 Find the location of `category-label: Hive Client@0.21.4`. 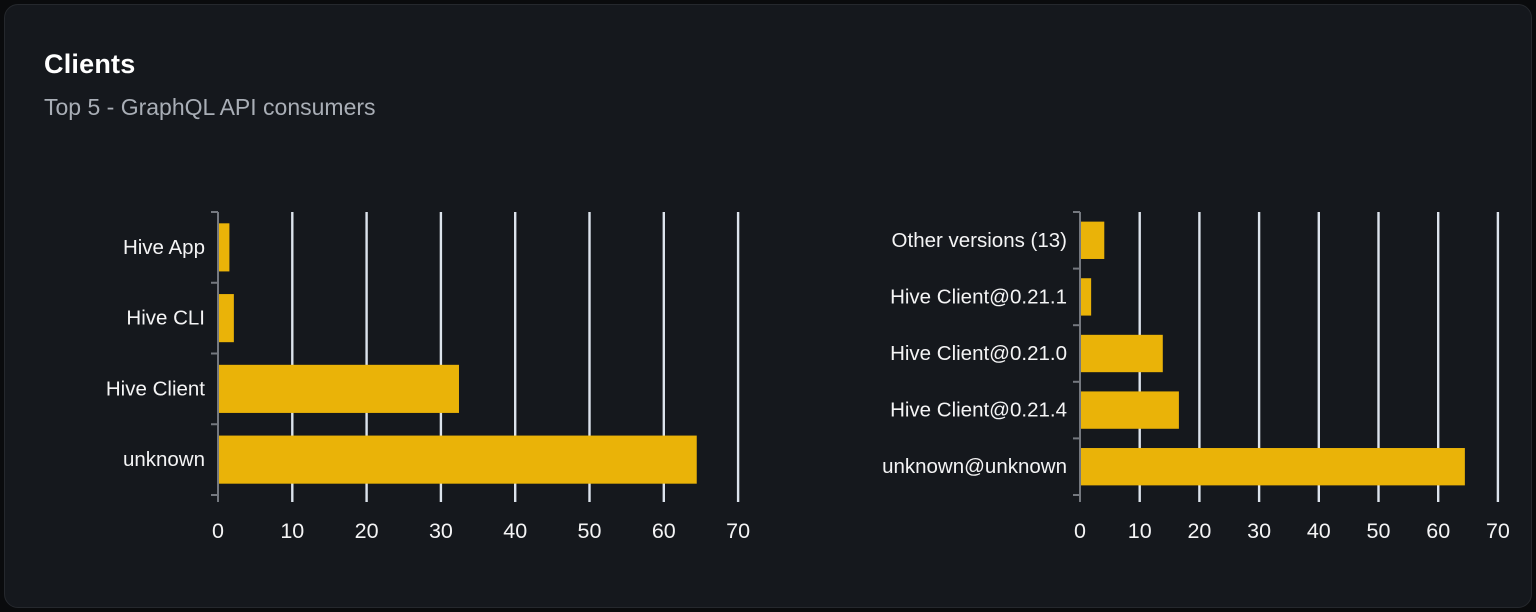

category-label: Hive Client@0.21.4 is located at coordinates (978, 410).